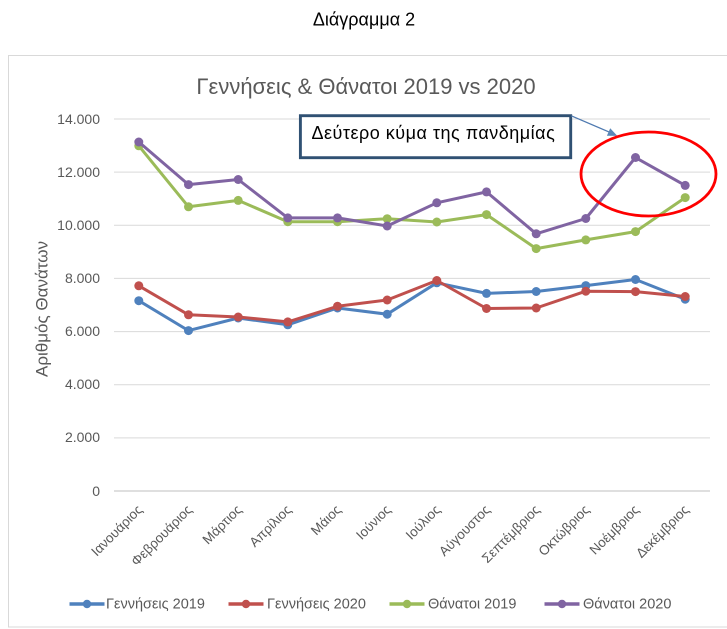 Image resolution: width=727 pixels, height=629 pixels. I want to click on svg-text: Αριθμός Θανάτων, so click(42, 309).